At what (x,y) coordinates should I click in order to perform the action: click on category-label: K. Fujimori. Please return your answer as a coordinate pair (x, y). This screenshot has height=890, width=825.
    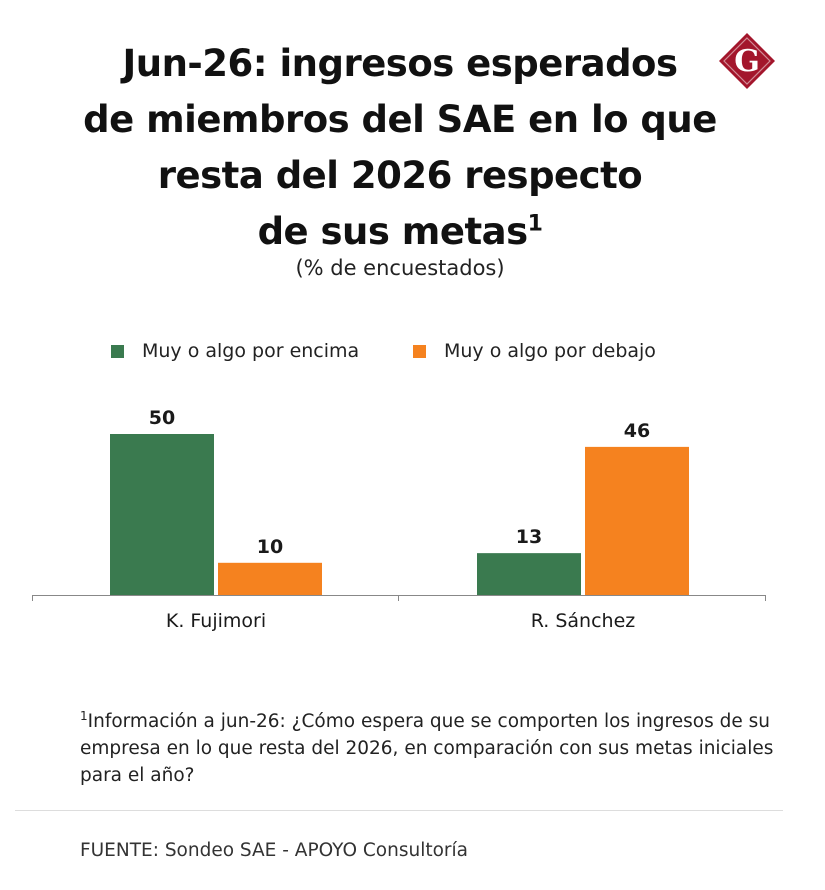
    Looking at the image, I should click on (216, 621).